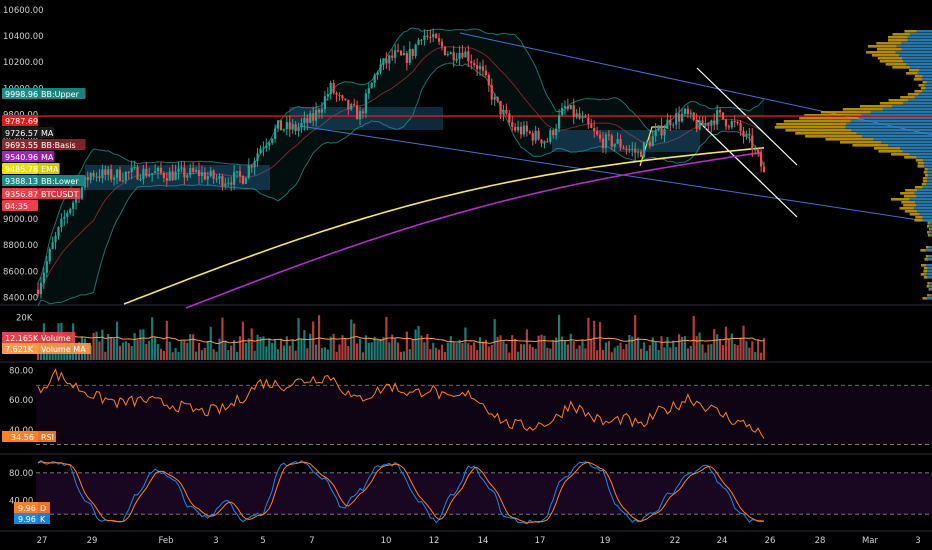 Image resolution: width=932 pixels, height=550 pixels. What do you see at coordinates (50, 169) in the screenshot?
I see `price-label-name: EMA` at bounding box center [50, 169].